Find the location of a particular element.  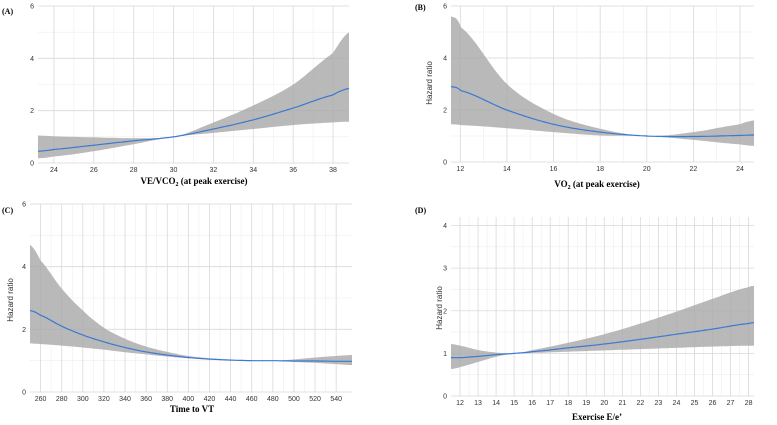

panel-d-x-tick-label: 27 is located at coordinates (731, 403).